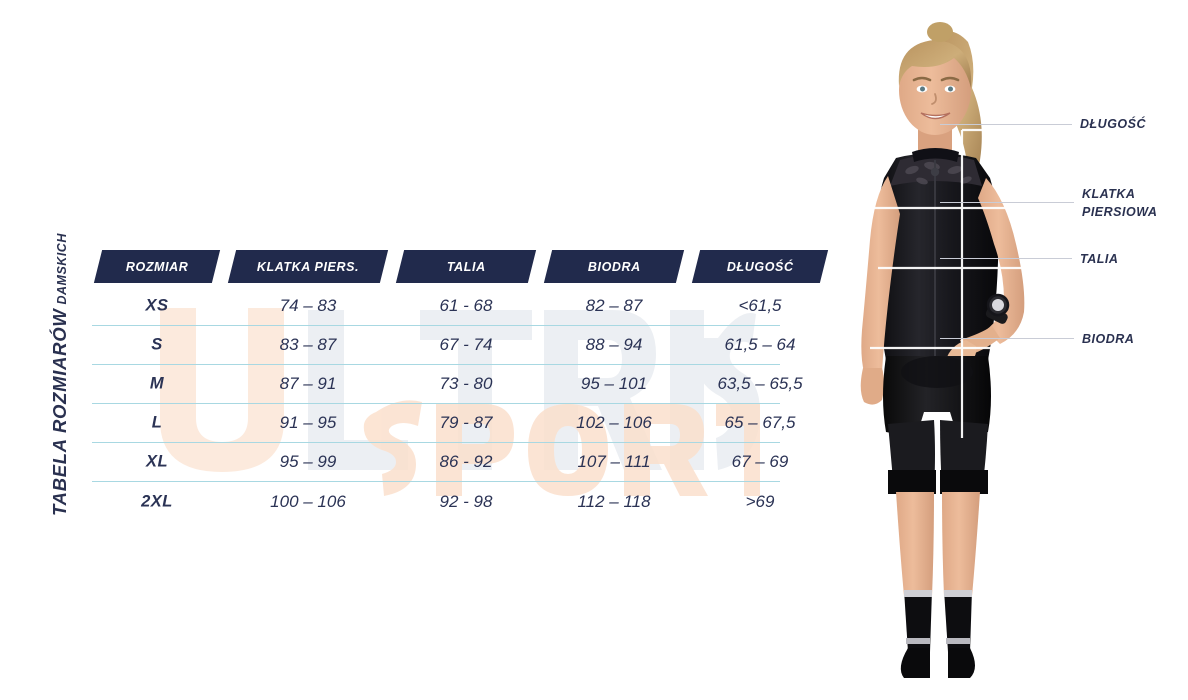  I want to click on column-header-biodra: BIODRA, so click(614, 266).